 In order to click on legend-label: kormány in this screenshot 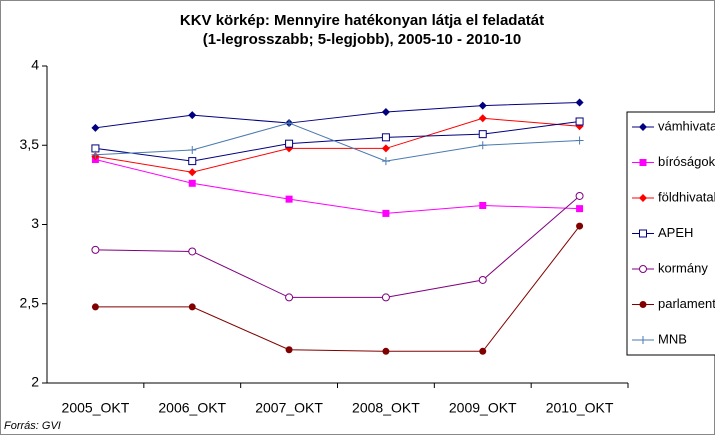, I will do `click(683, 267)`.